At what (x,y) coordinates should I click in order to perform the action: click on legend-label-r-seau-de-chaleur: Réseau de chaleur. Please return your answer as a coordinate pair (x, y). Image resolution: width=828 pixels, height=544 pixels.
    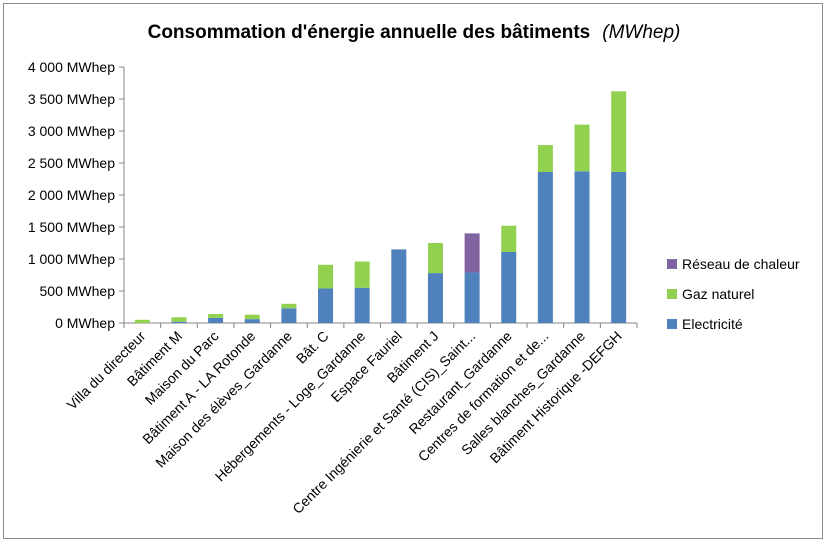
    Looking at the image, I should click on (741, 264).